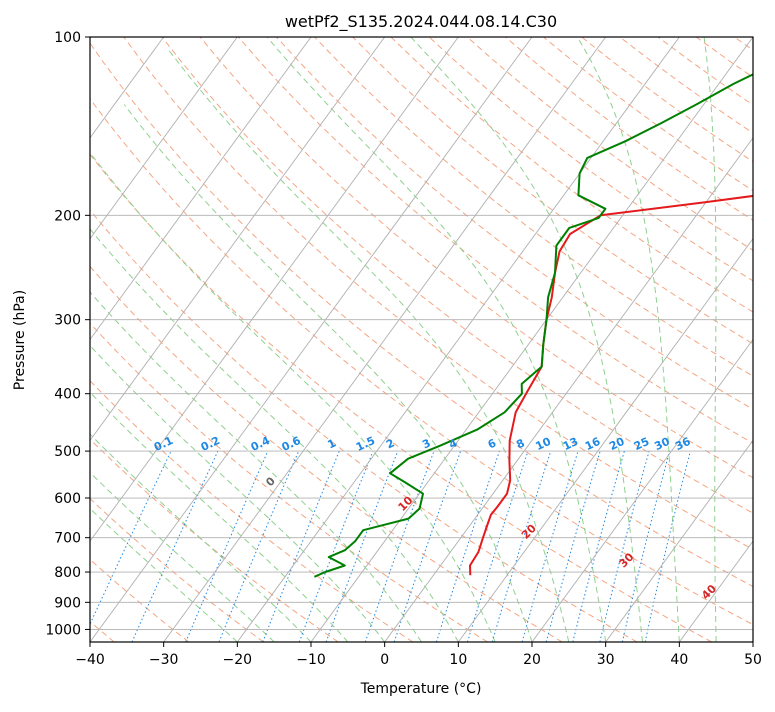 The image size is (775, 712). Describe the element at coordinates (164, 660) in the screenshot. I see `x-tick-label: −30` at that location.